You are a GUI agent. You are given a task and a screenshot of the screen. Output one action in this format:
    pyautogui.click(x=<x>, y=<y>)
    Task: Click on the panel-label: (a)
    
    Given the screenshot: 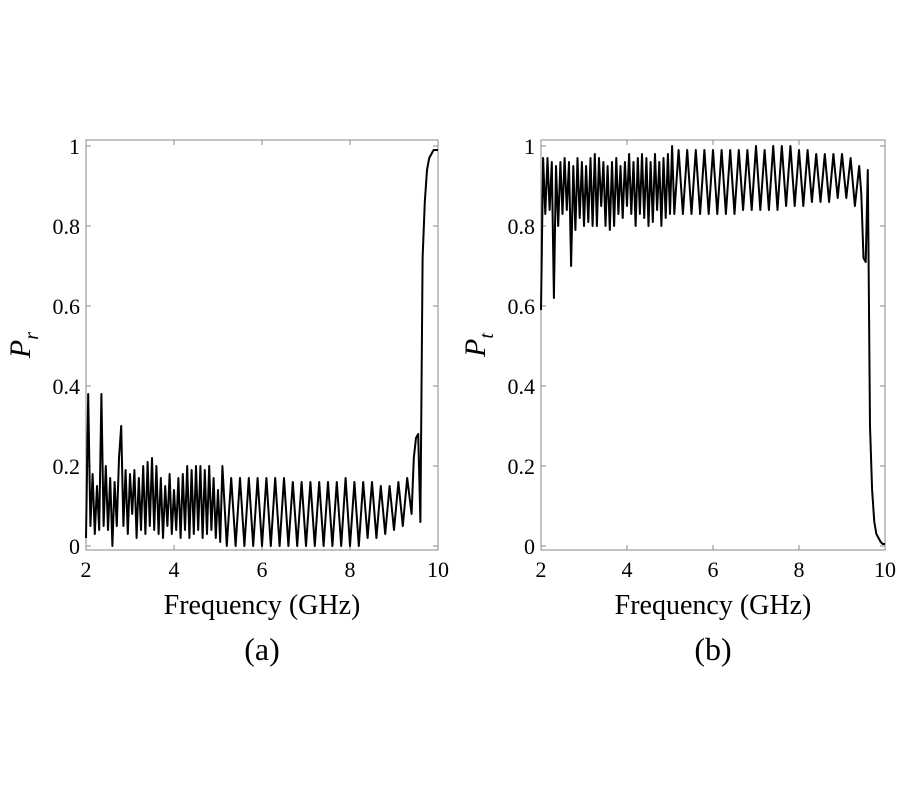 What is the action you would take?
    pyautogui.click(x=262, y=649)
    